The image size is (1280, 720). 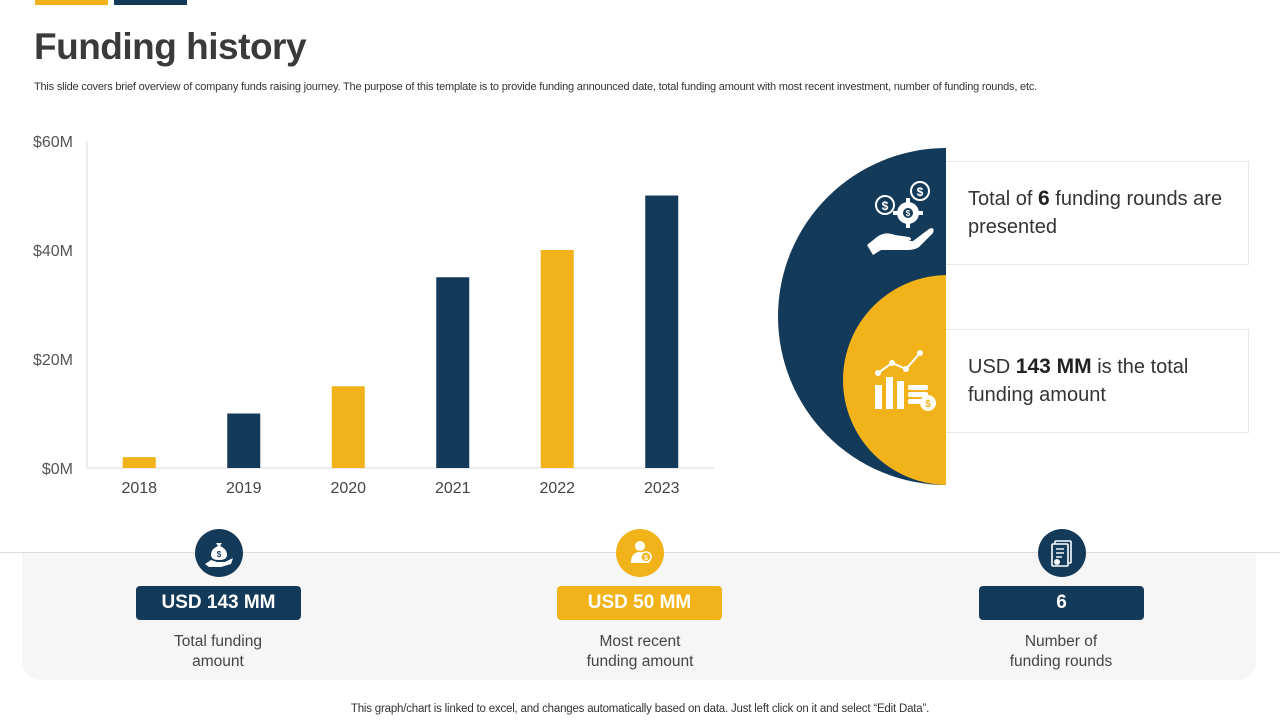 I want to click on y-tick-label: $60M, so click(x=53, y=142).